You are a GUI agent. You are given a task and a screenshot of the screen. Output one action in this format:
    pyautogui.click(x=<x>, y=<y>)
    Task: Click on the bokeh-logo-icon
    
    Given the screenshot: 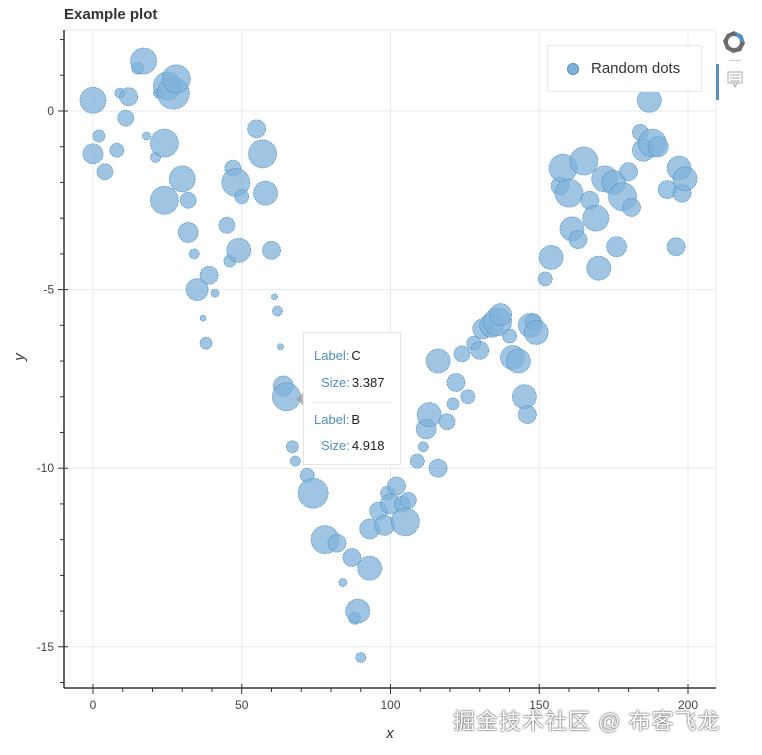 What is the action you would take?
    pyautogui.click(x=734, y=42)
    